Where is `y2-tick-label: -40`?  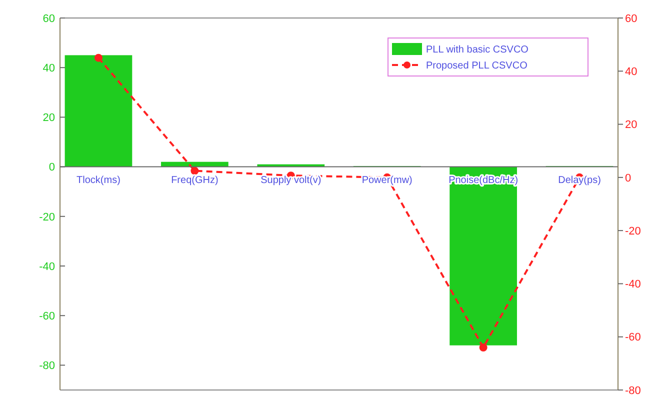 y2-tick-label: -40 is located at coordinates (633, 284).